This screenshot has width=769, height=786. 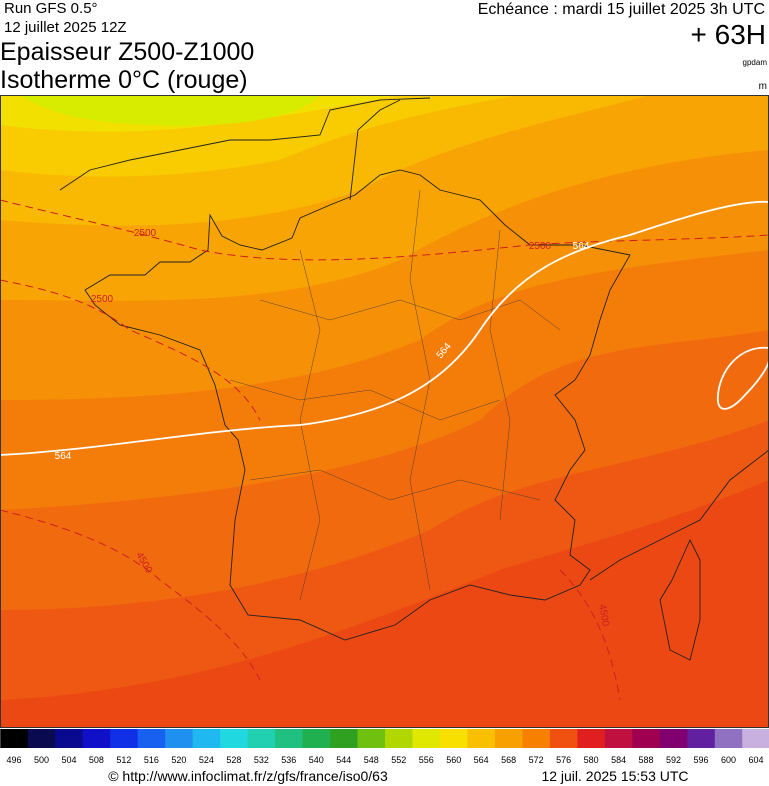 I want to click on contour-label: 4500, so click(x=603, y=615).